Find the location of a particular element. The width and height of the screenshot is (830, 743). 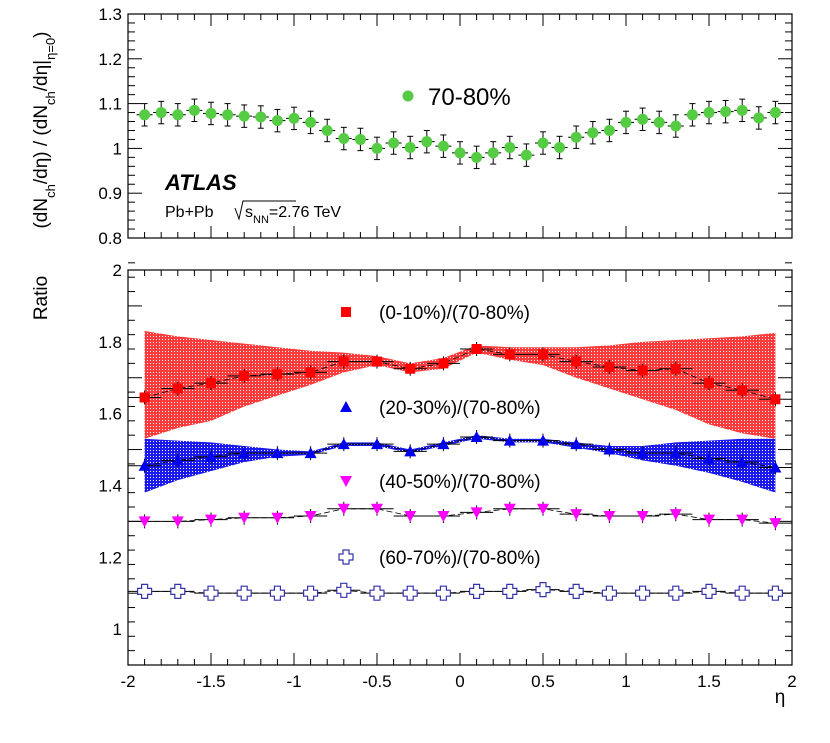

bottom-y-tick-label: 1.8 is located at coordinates (110, 342).